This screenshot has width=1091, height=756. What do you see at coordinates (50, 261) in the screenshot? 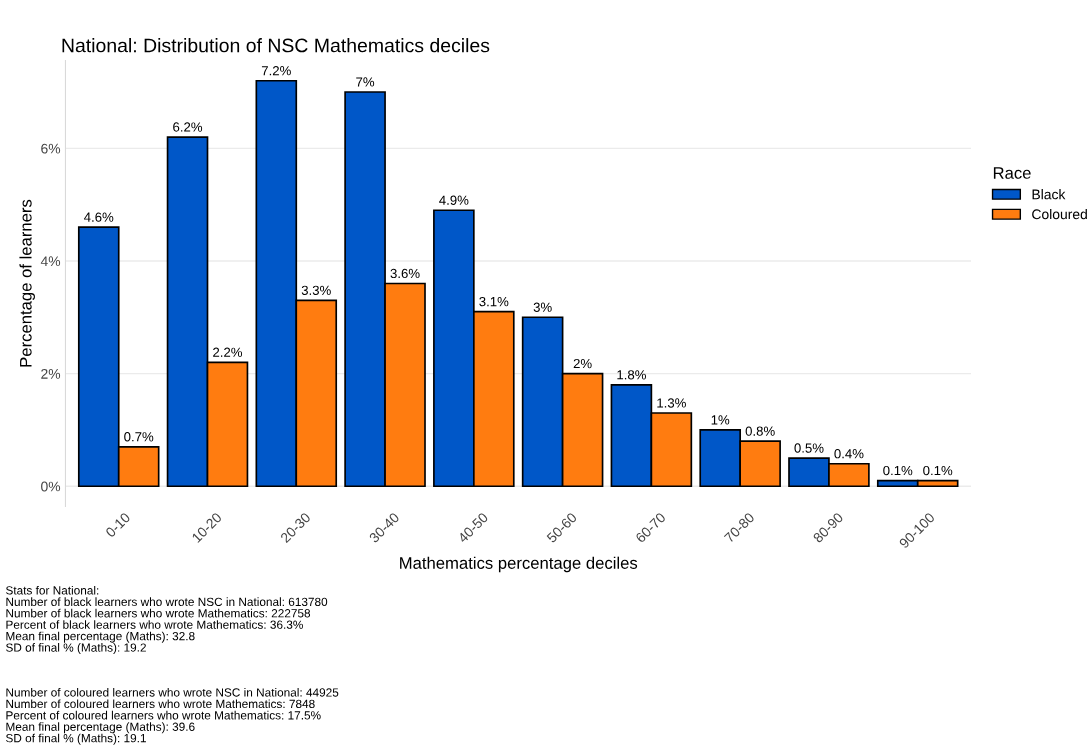
I see `y-tick-label: 4%` at bounding box center [50, 261].